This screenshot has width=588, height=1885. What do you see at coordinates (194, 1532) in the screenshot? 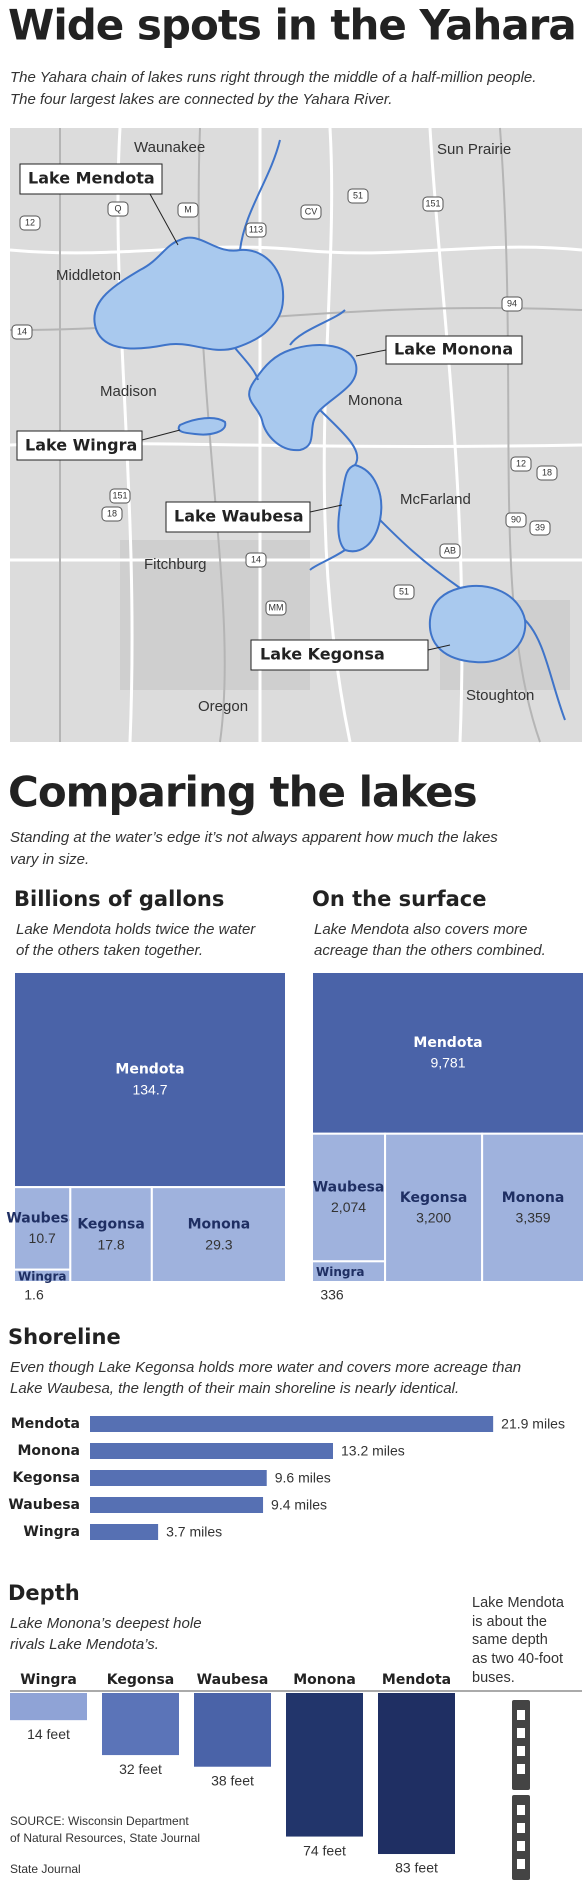
I see `bar-value: 3.7 miles` at bounding box center [194, 1532].